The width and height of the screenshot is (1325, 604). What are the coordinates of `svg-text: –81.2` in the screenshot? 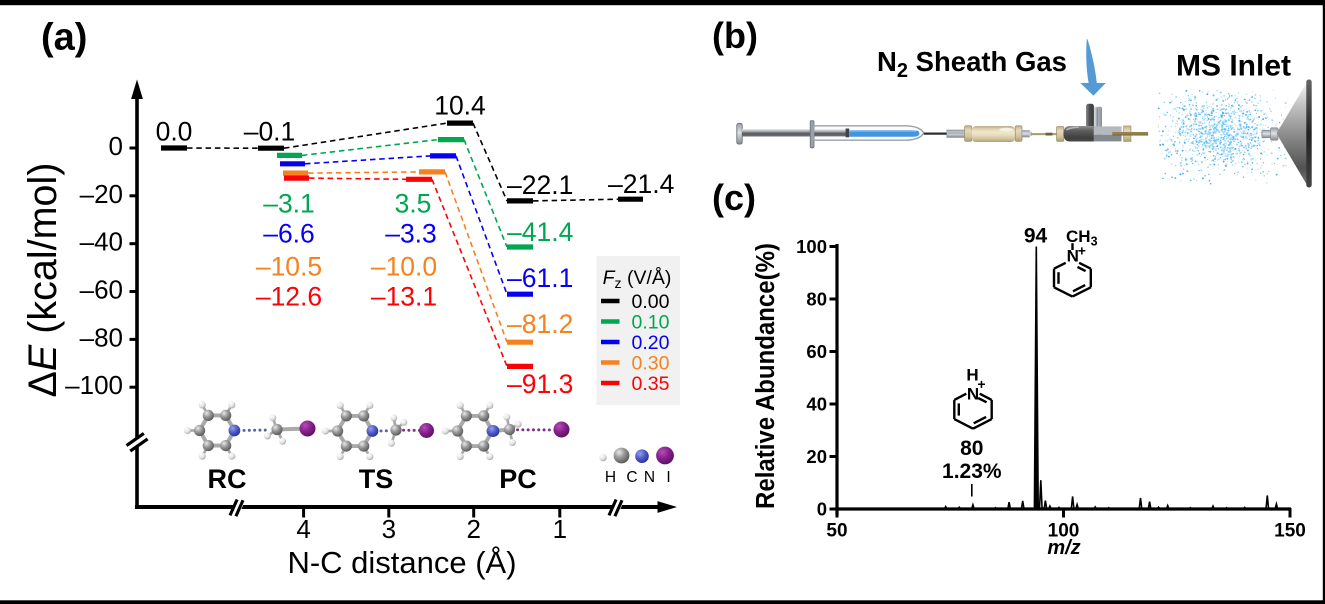 It's located at (540, 324).